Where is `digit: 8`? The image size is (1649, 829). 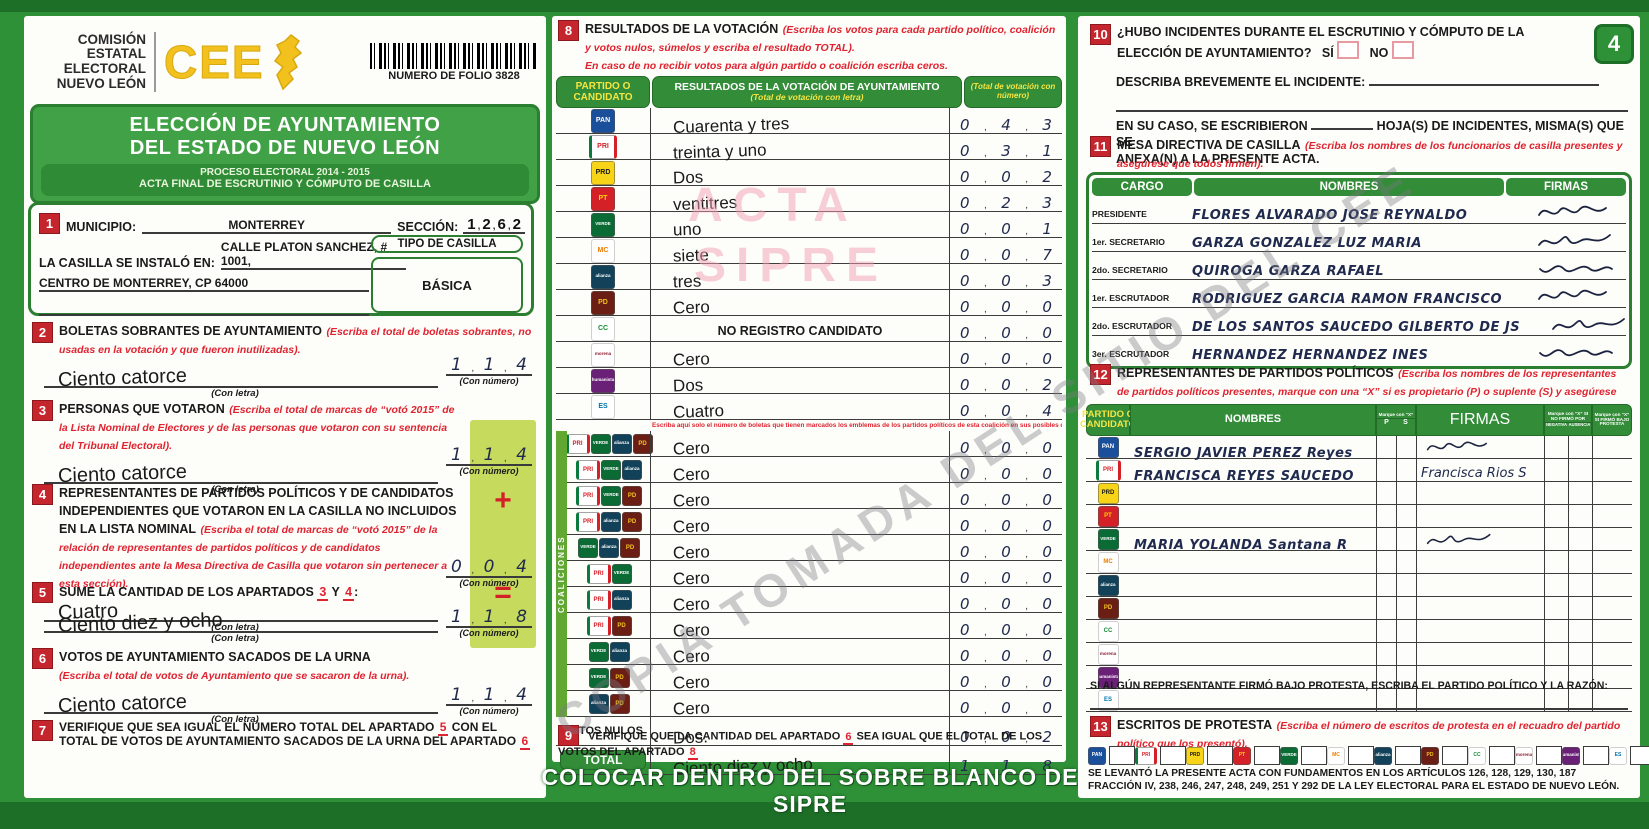
digit: 8 is located at coordinates (1047, 766).